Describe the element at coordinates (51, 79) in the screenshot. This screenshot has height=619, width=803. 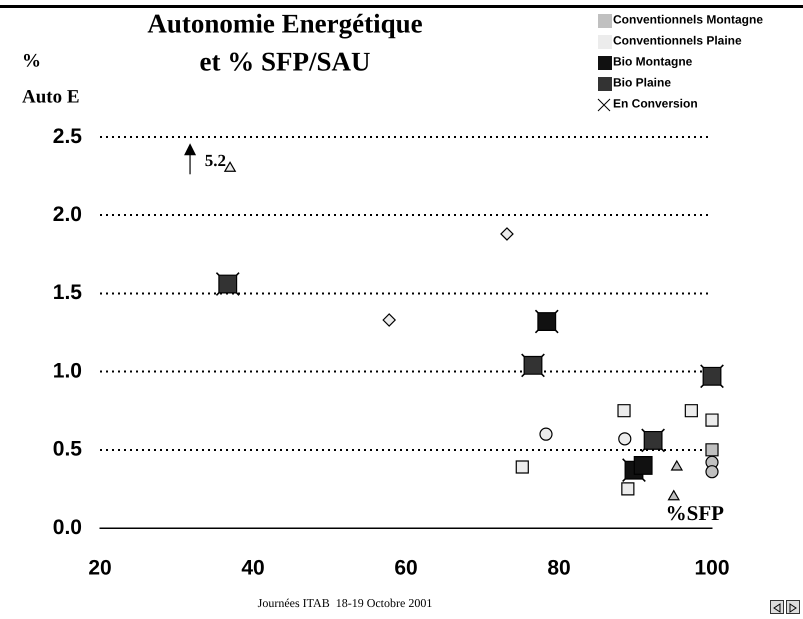
I see `y-axis-title: % Auto E` at that location.